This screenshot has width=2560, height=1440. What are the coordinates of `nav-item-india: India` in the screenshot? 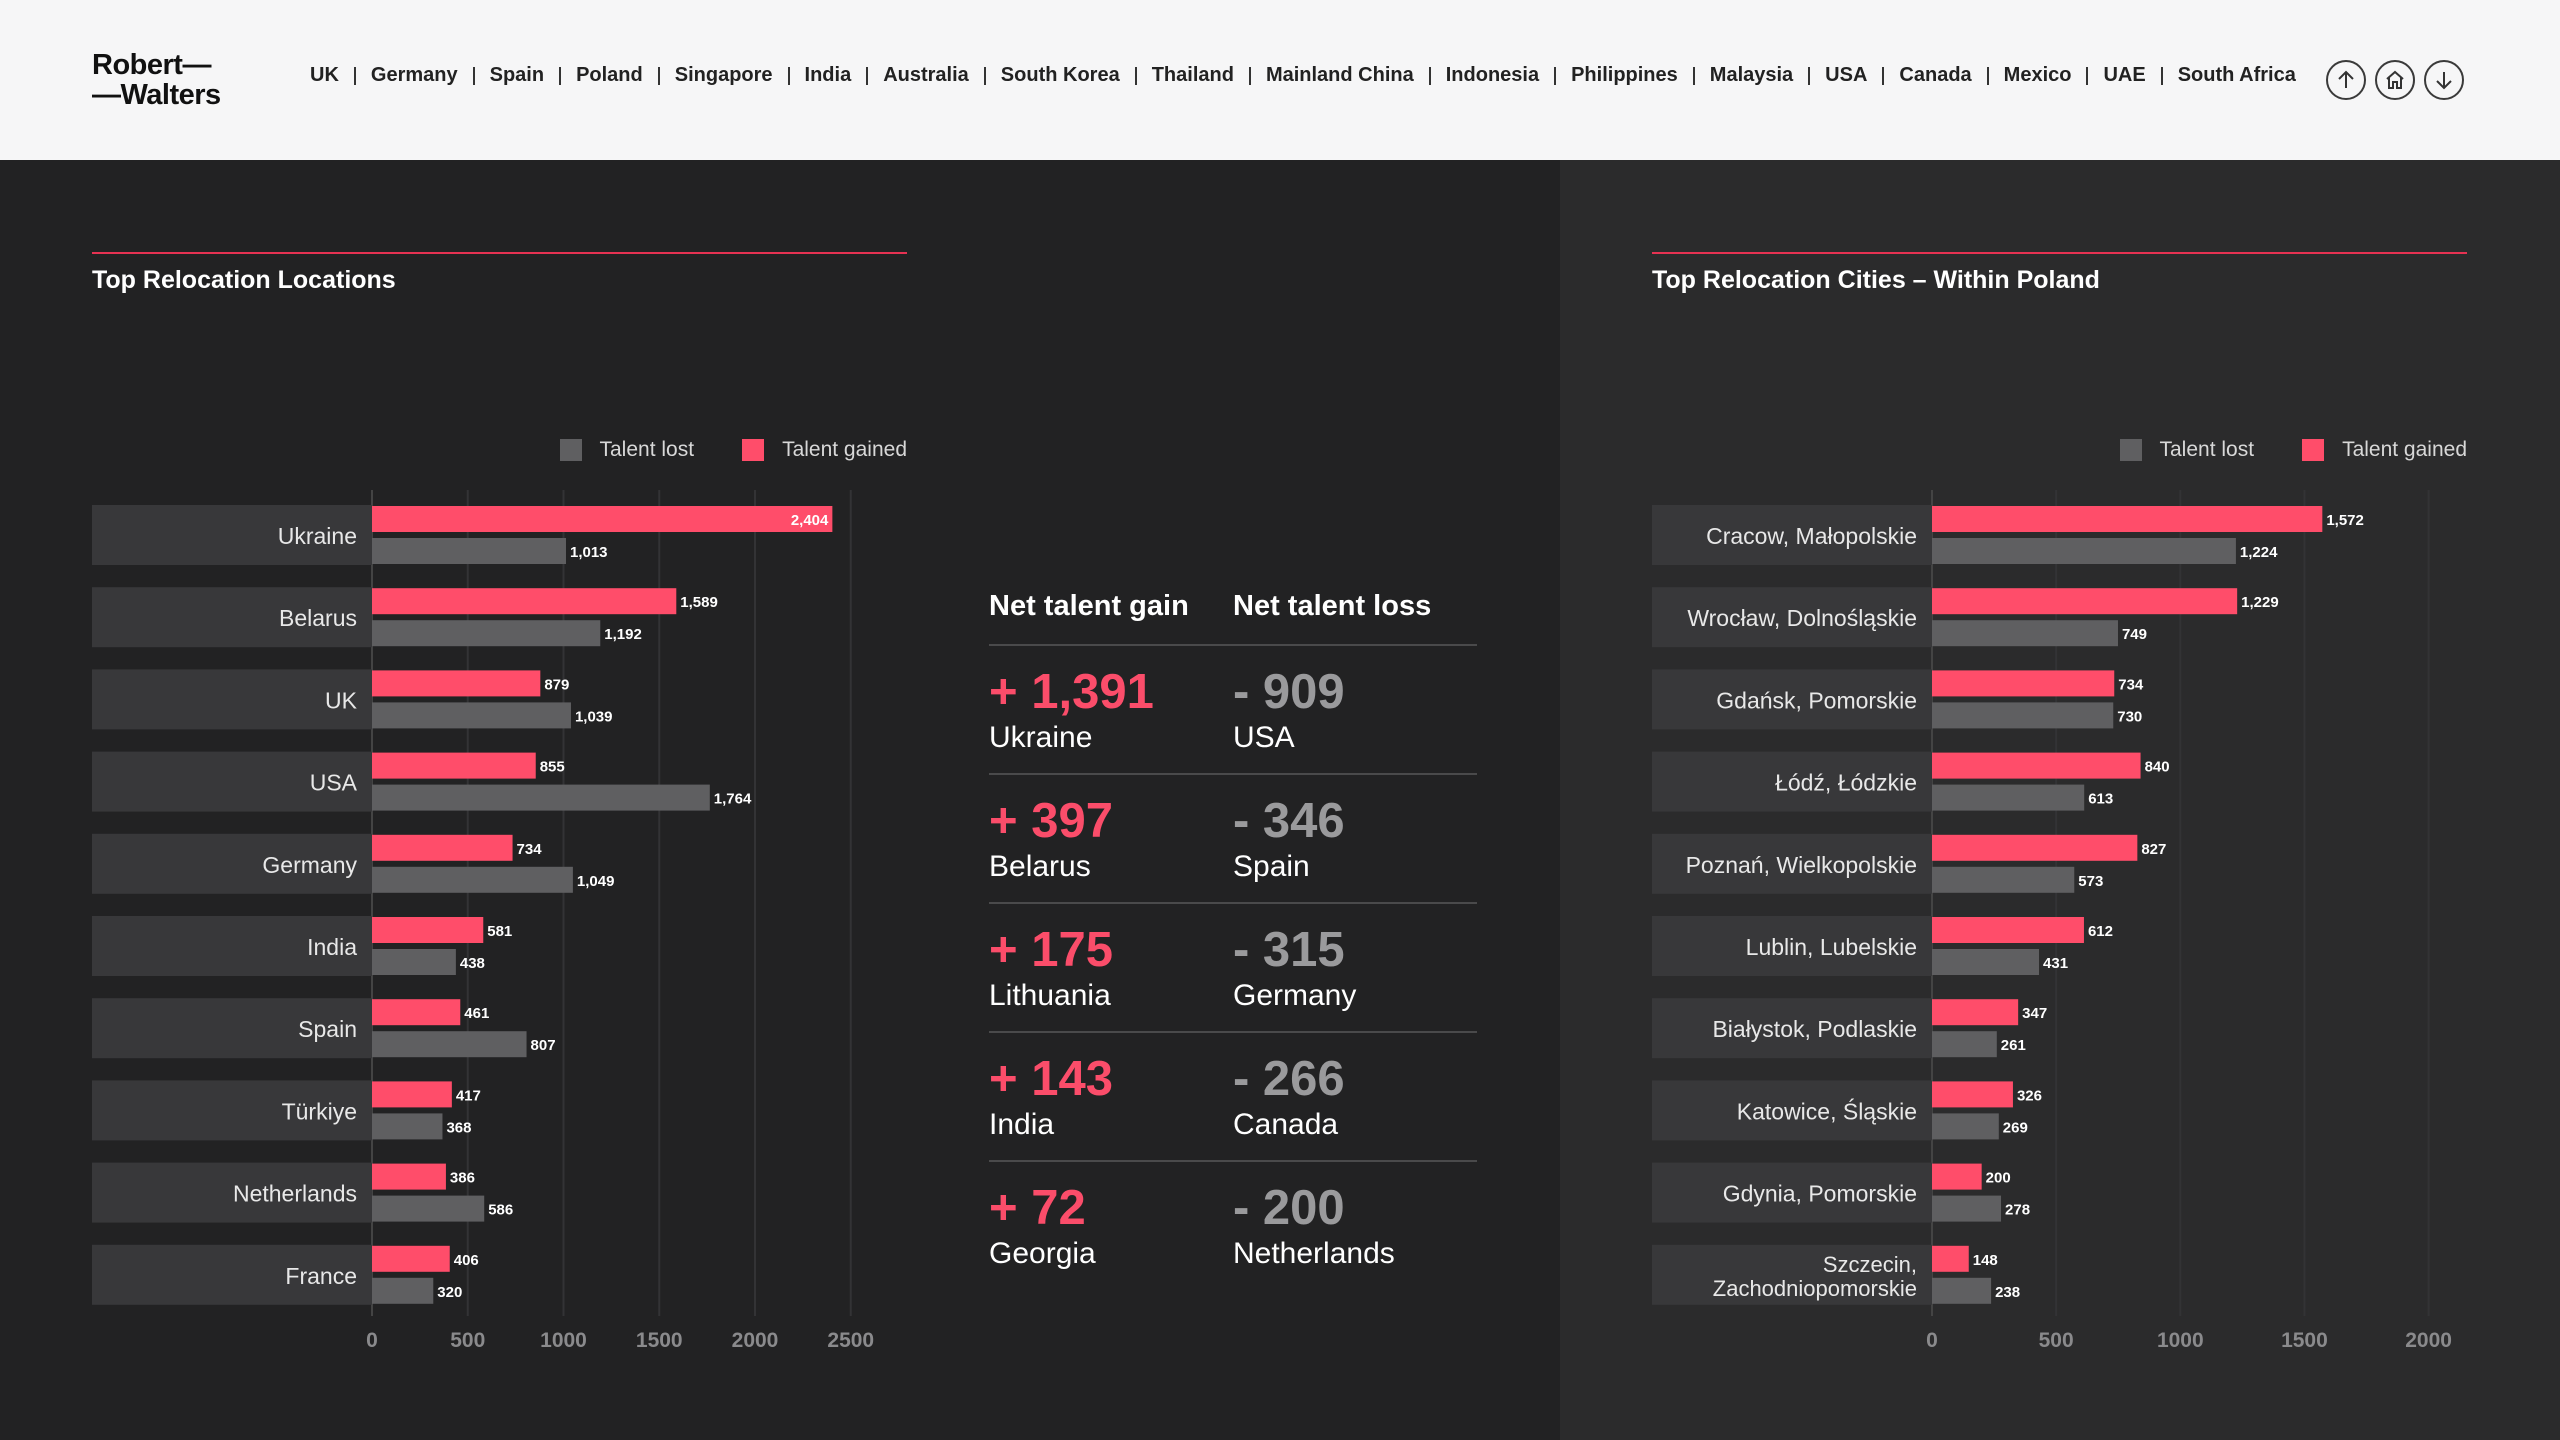 It's located at (828, 75).